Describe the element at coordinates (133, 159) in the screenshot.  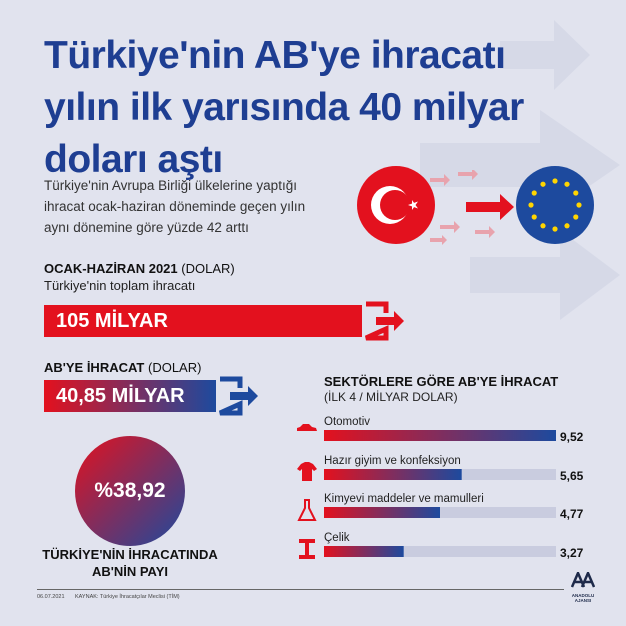
I see `title-line: doları aştı` at that location.